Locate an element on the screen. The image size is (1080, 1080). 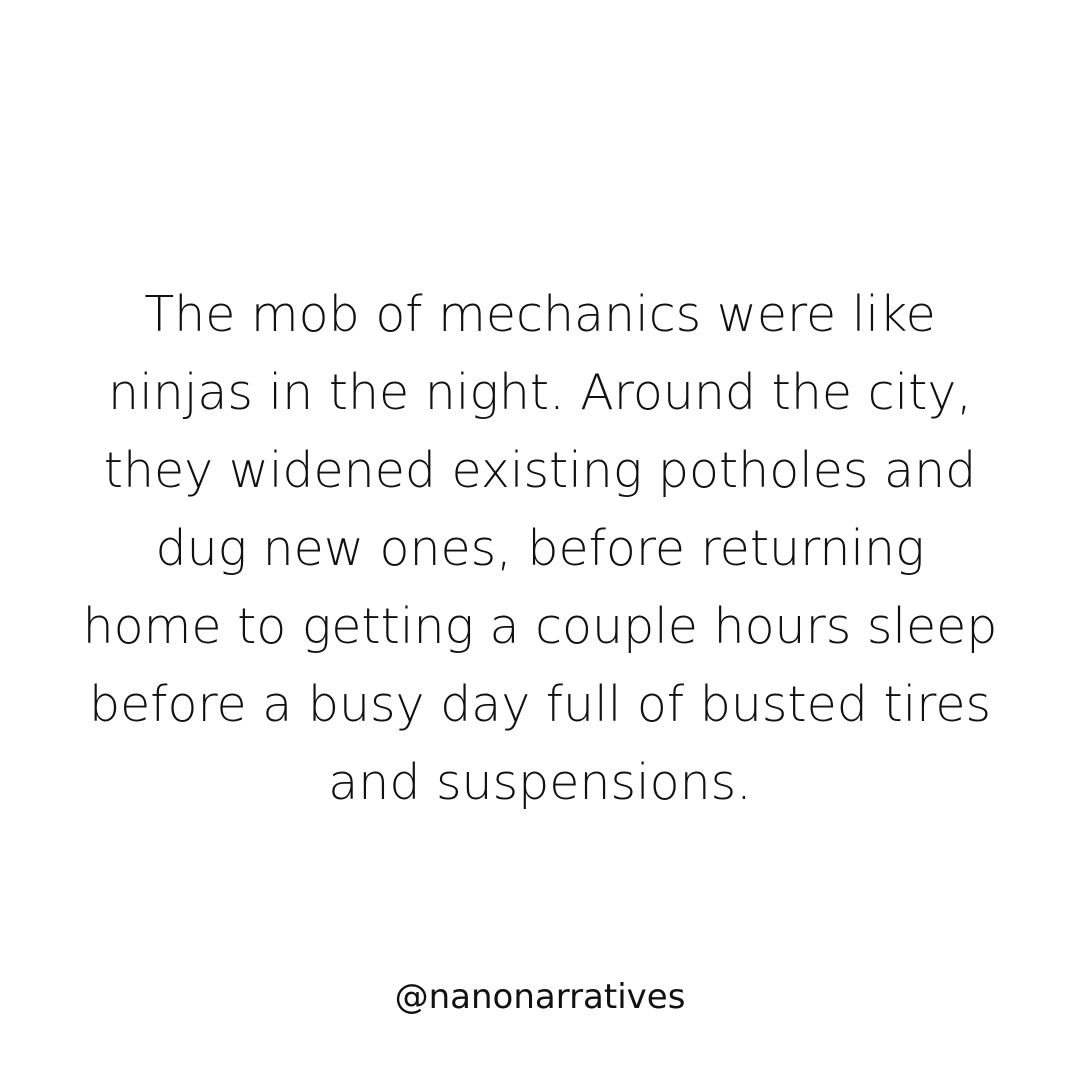
story-line-5: home to getting a couple hours sleep is located at coordinates (540, 626).